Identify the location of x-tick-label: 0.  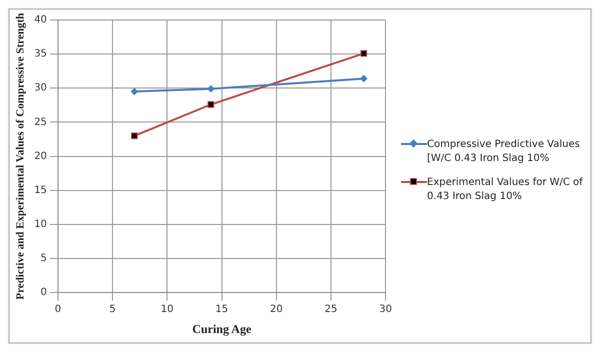
(58, 310).